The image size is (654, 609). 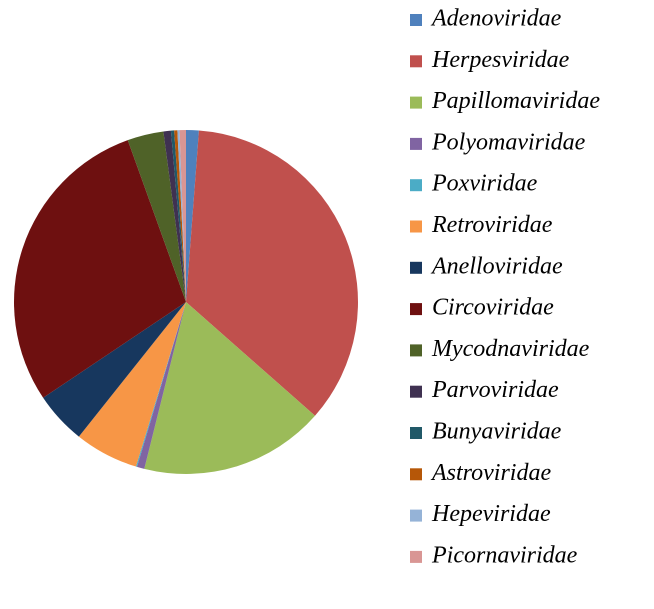 What do you see at coordinates (493, 308) in the screenshot?
I see `legend-label: Circoviridae` at bounding box center [493, 308].